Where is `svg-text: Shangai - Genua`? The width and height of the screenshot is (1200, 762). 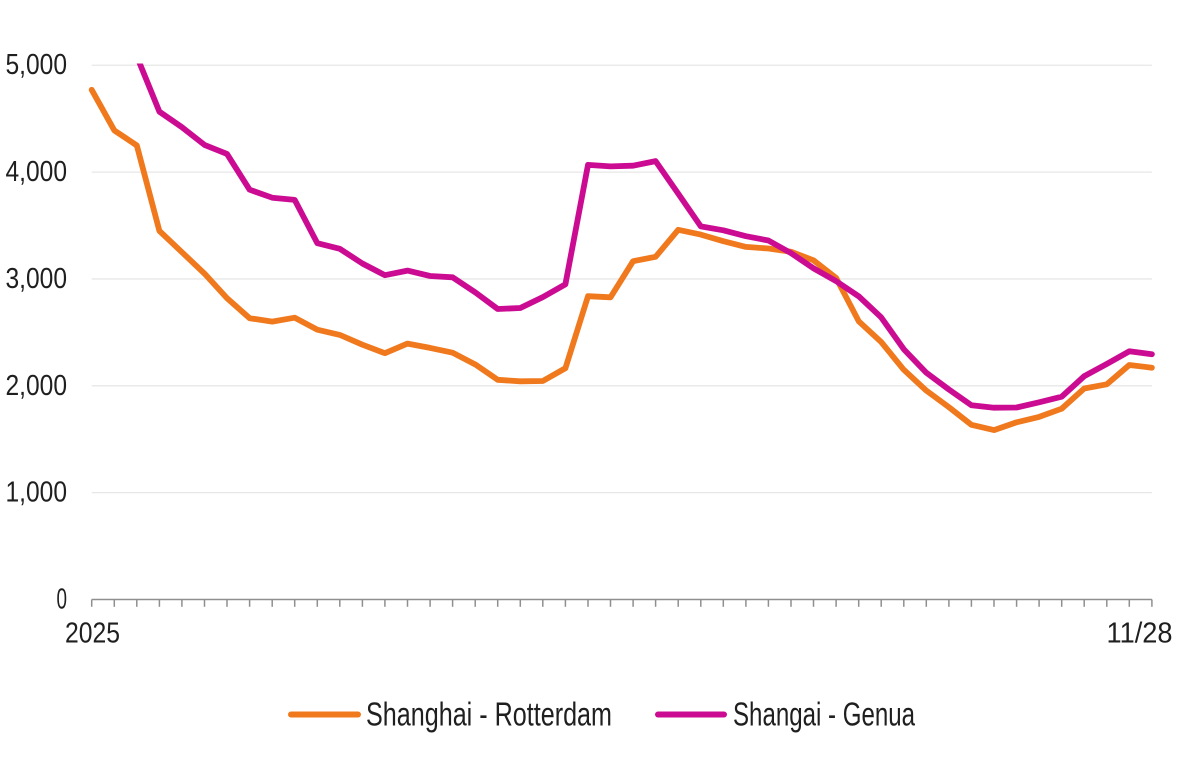 svg-text: Shangai - Genua is located at coordinates (824, 714).